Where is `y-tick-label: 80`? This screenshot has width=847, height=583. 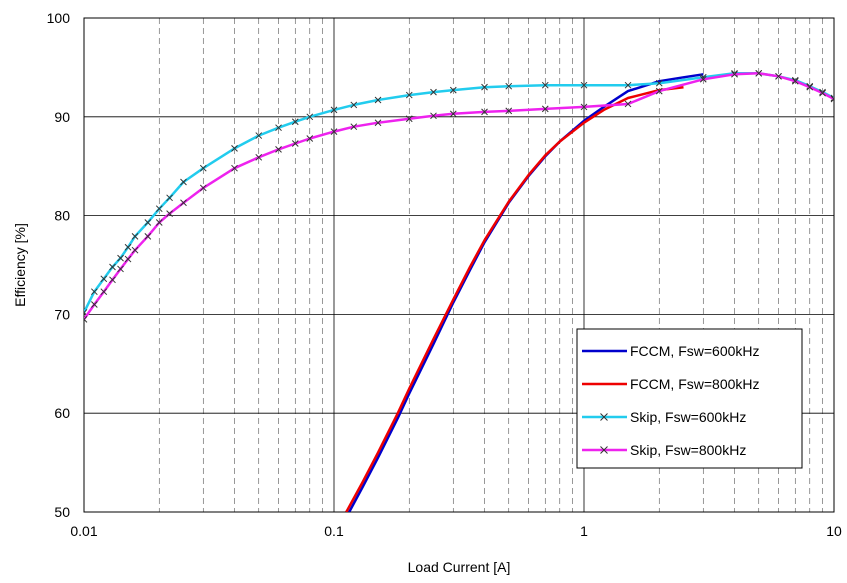 y-tick-label: 80 is located at coordinates (62, 216).